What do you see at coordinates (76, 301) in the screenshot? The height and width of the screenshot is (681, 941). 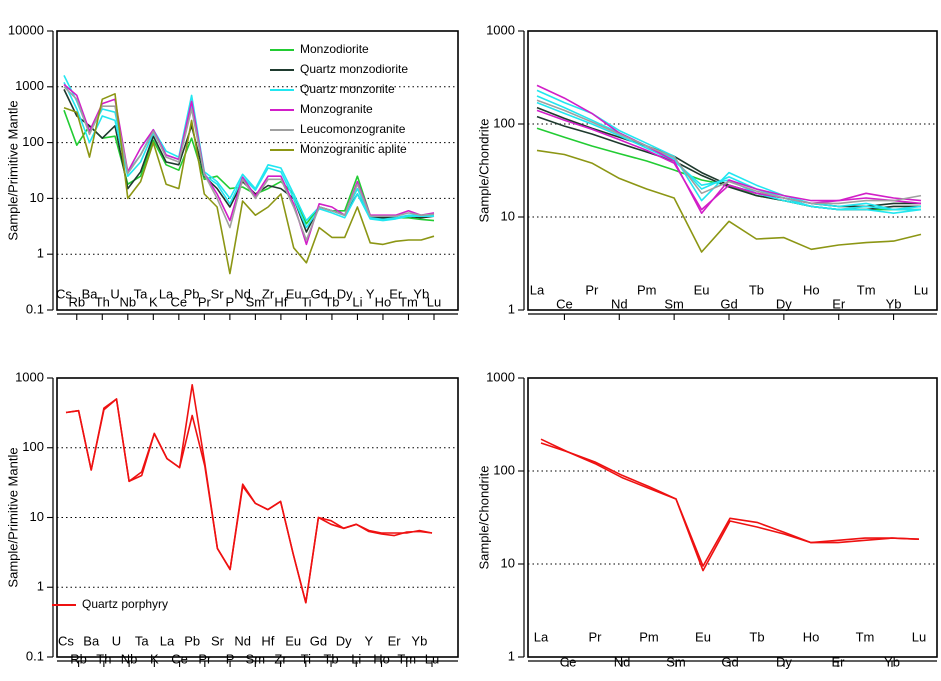 I see `x-tick-label-Rb: Rb` at bounding box center [76, 301].